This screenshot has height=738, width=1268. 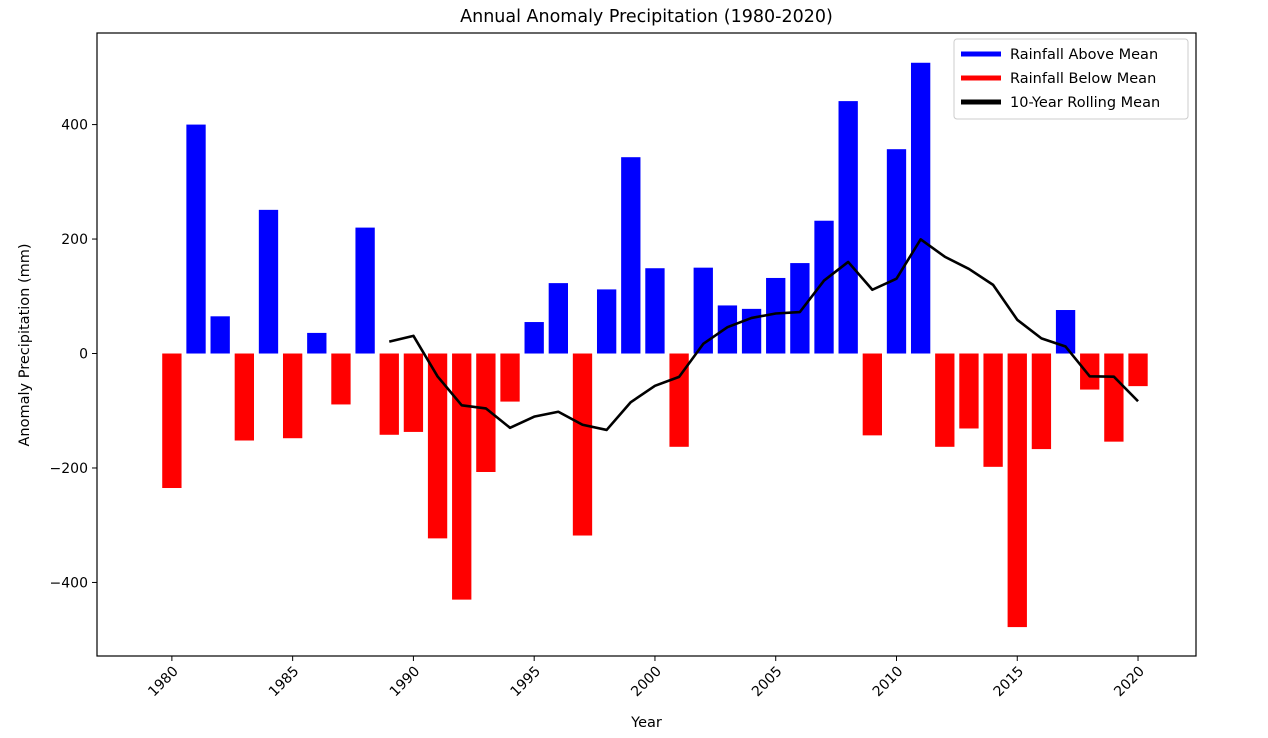 I want to click on bar-1986, so click(x=317, y=343).